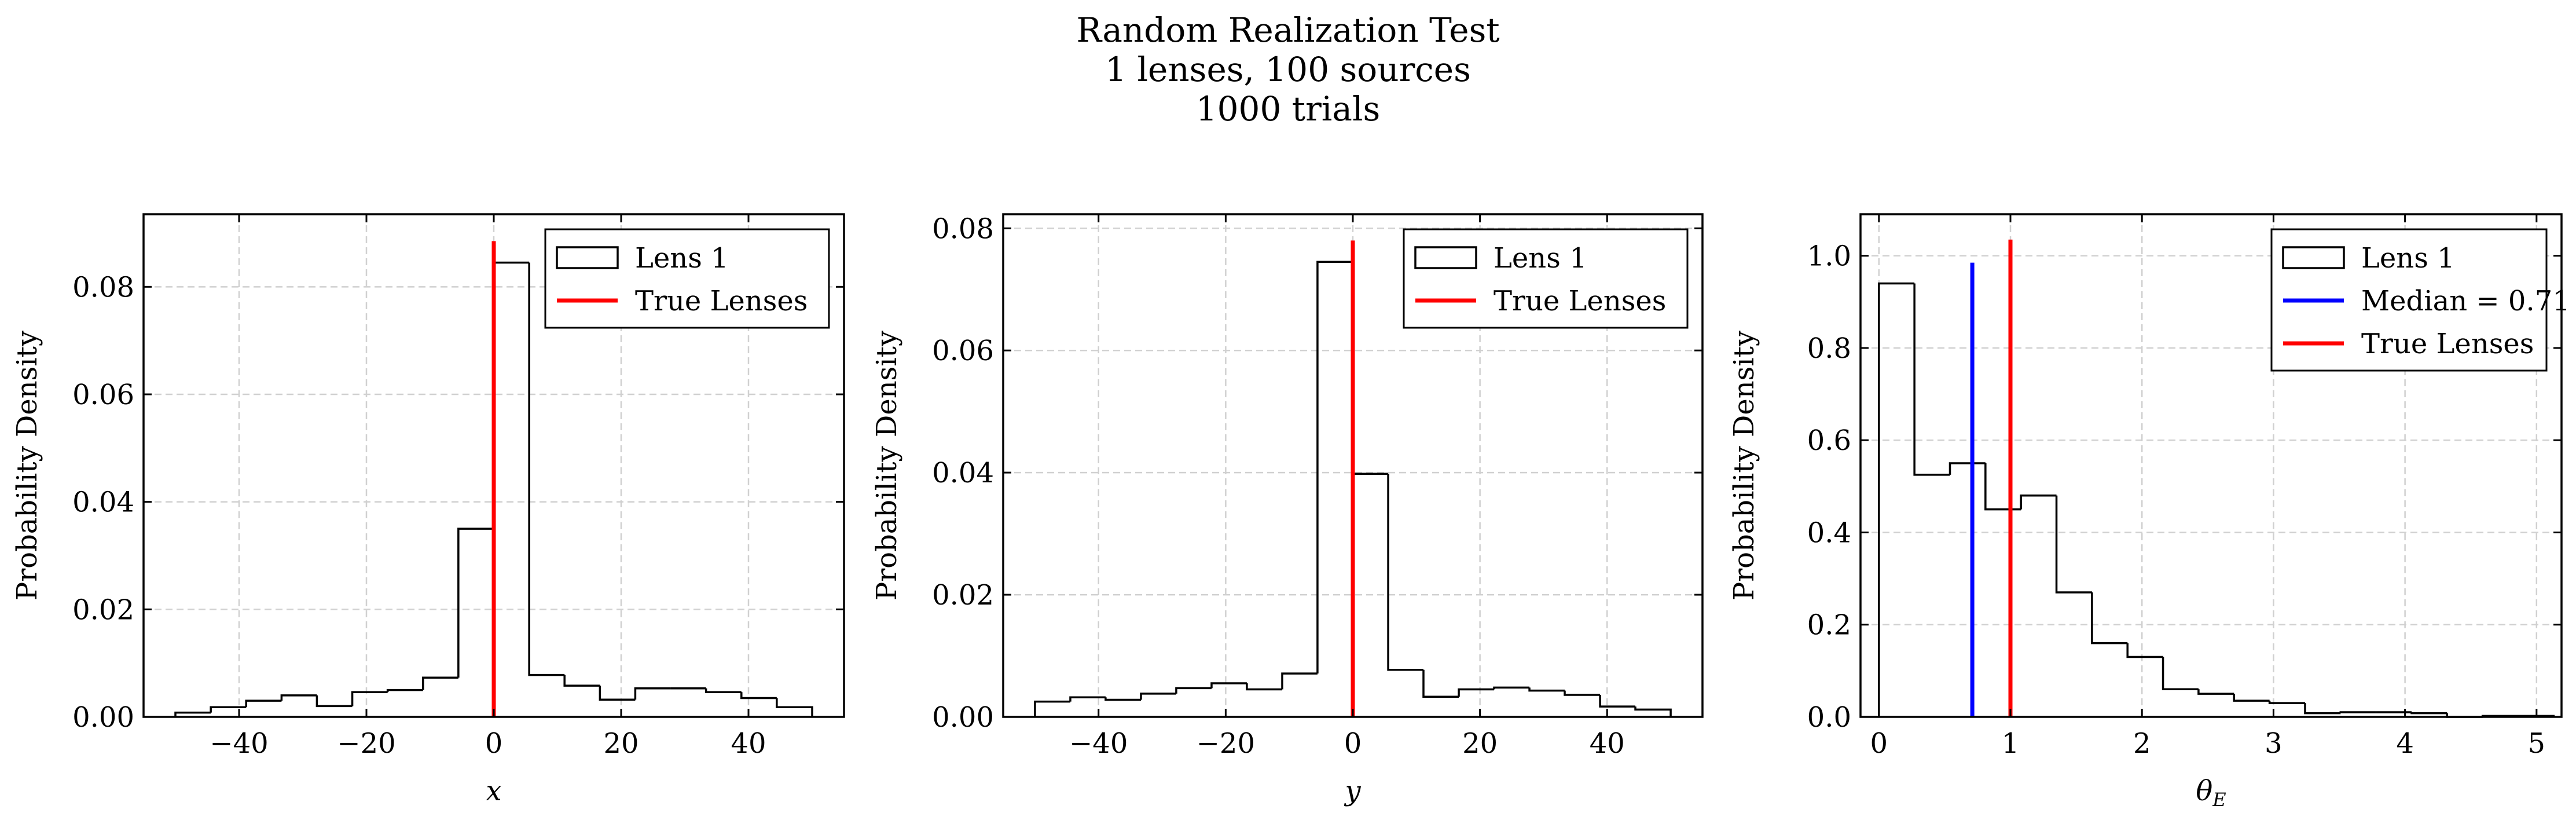 The image size is (2576, 824). I want to click on x-tick-label: 4, so click(2405, 743).